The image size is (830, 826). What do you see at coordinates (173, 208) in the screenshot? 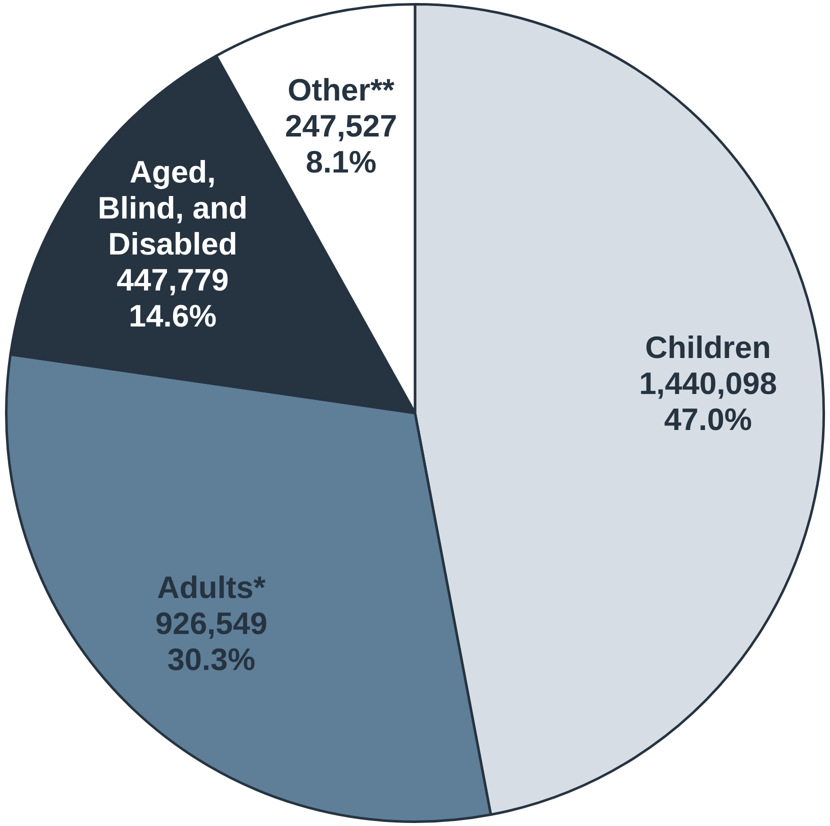
I see `slice-label: Aged, Blind, and Disabled` at bounding box center [173, 208].